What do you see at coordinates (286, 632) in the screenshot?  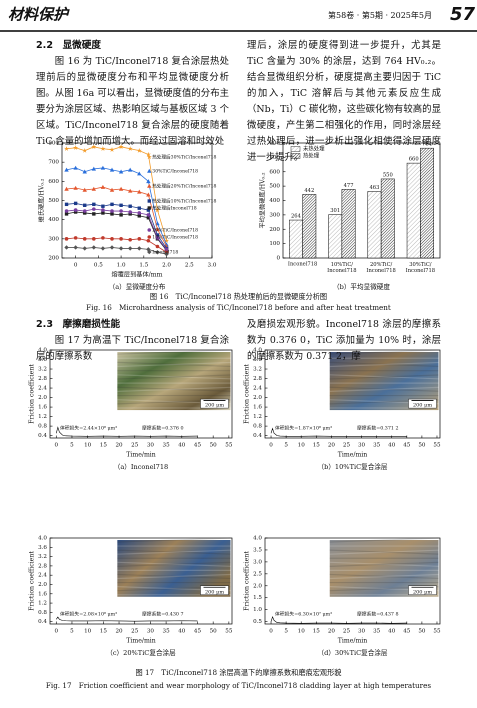 I see `x-tick-label: 5` at bounding box center [286, 632].